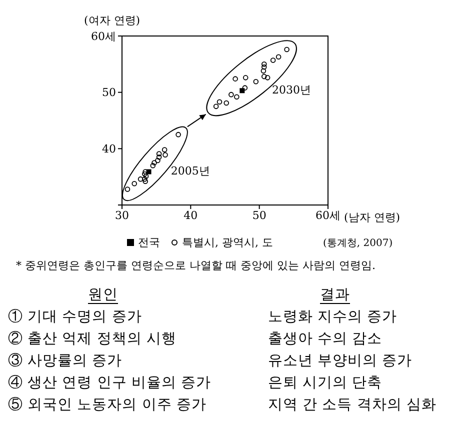 The height and width of the screenshot is (426, 474). Describe the element at coordinates (103, 36) in the screenshot. I see `y-tick-label: 60세` at that location.